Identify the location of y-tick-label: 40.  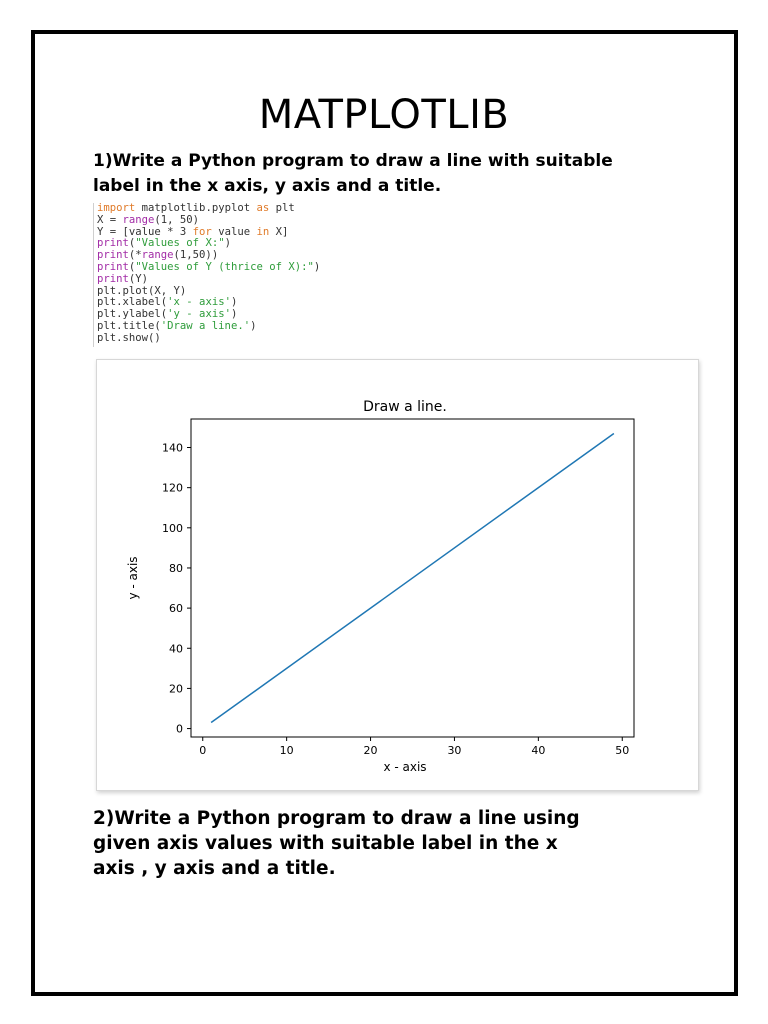
(176, 648).